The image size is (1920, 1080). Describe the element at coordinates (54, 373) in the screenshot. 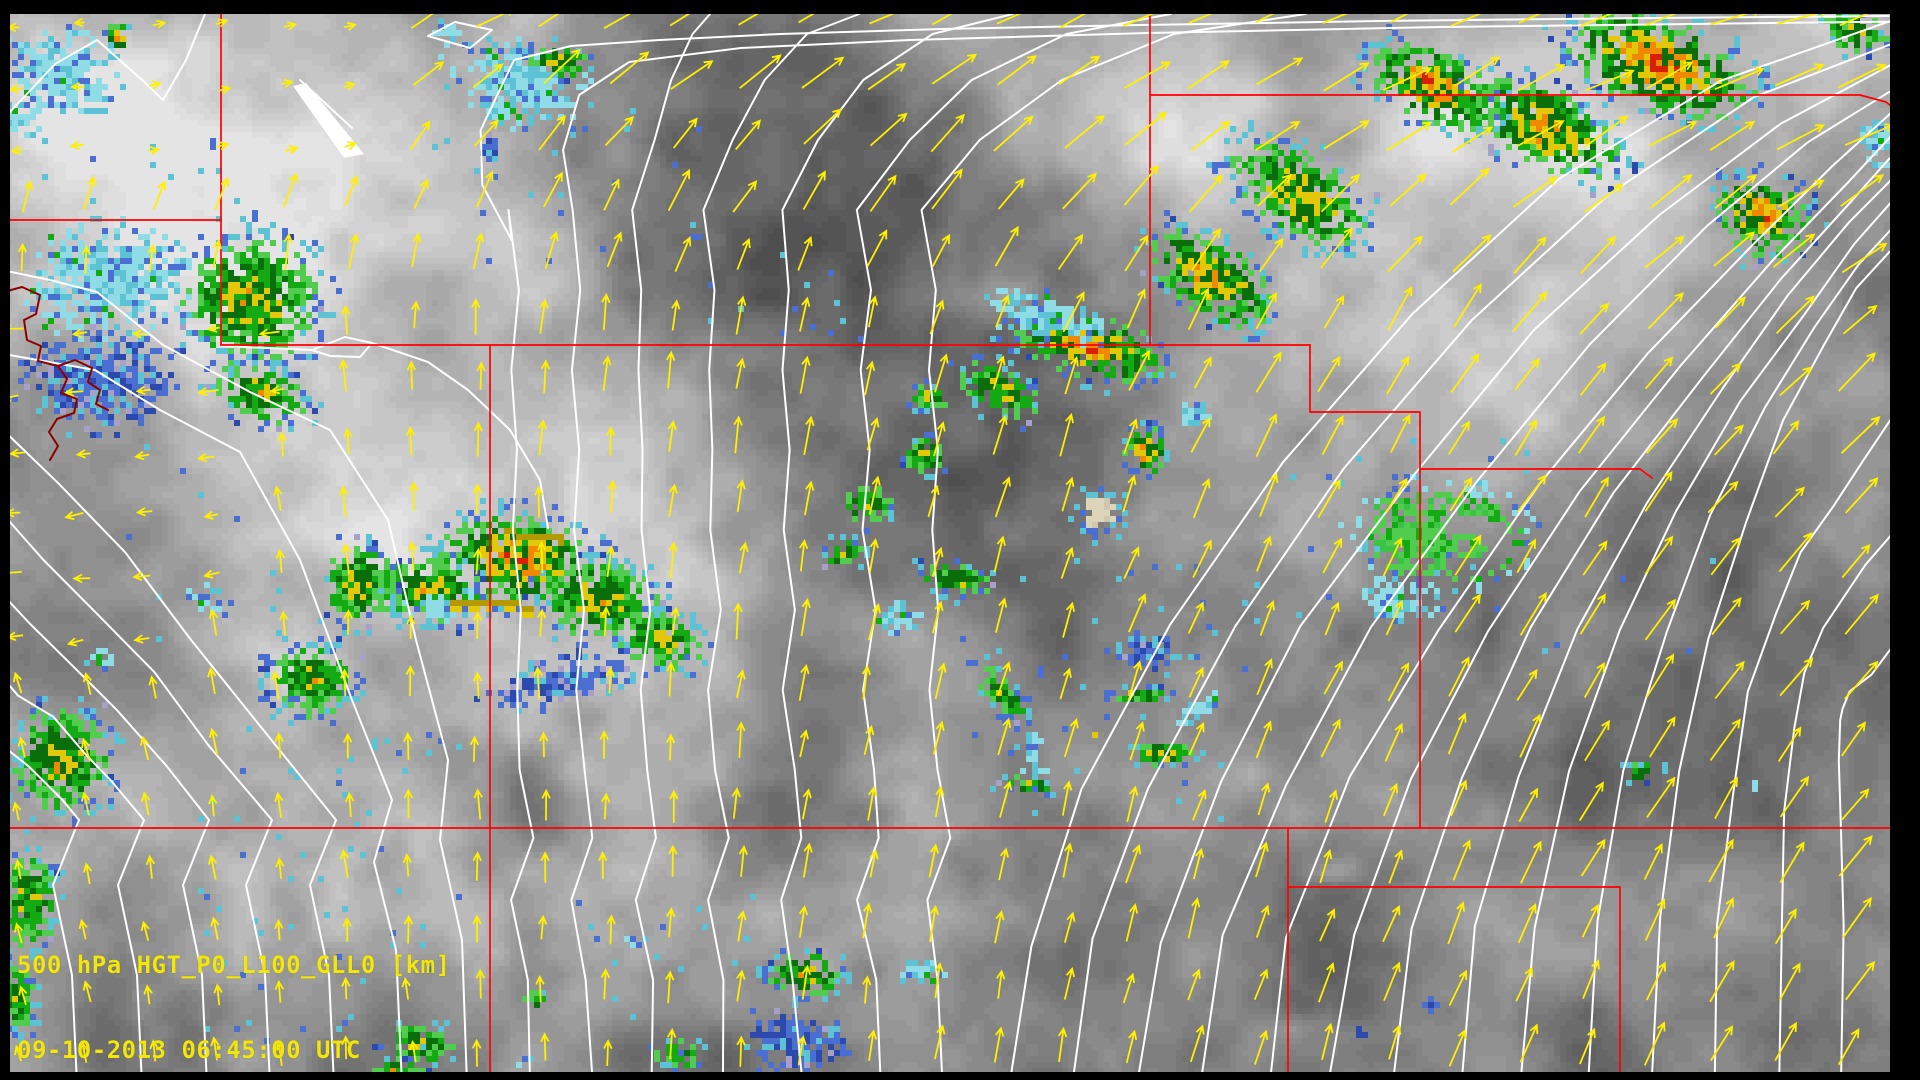

I see `coastline-layer` at that location.